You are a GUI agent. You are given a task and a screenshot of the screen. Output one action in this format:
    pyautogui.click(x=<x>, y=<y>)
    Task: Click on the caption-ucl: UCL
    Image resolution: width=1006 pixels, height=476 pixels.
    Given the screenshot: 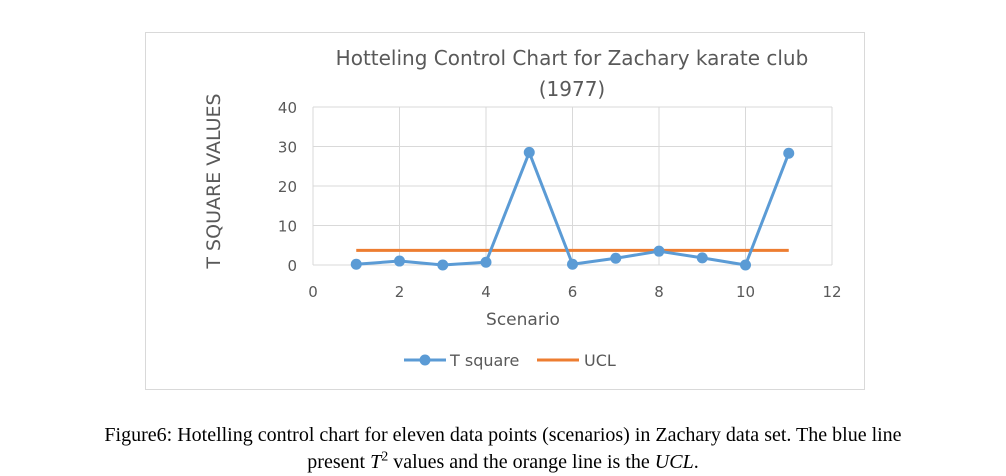 What is the action you would take?
    pyautogui.click(x=674, y=462)
    